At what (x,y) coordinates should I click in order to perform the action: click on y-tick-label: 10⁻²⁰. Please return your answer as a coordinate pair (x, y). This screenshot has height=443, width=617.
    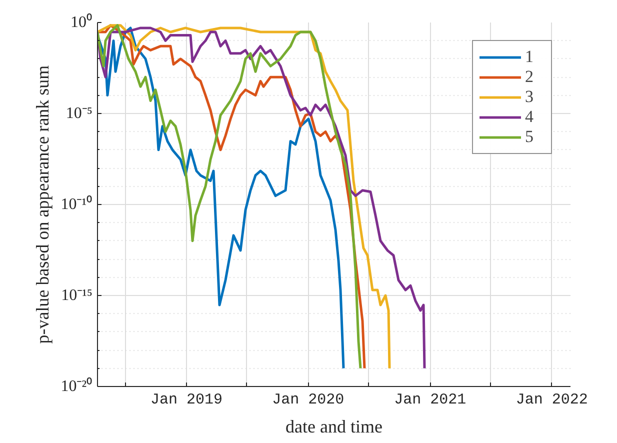
    Looking at the image, I should click on (76, 386).